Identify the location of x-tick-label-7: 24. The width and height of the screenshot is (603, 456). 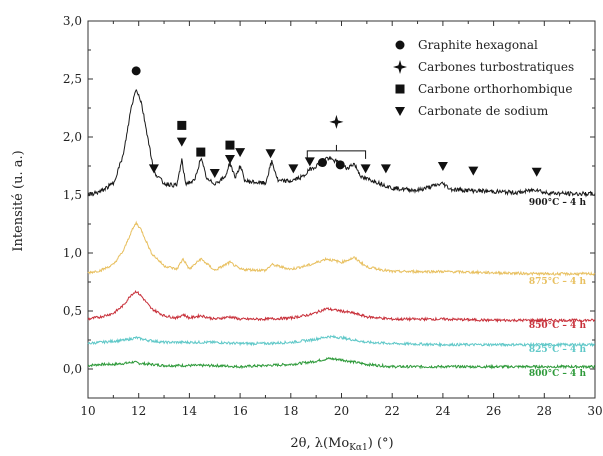
(443, 411).